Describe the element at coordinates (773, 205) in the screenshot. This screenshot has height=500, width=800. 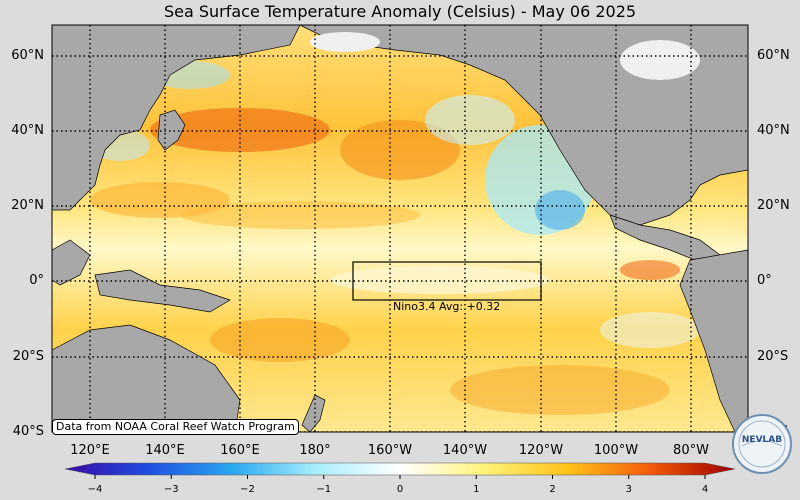
I see `latitude-label-right: 20°N` at that location.